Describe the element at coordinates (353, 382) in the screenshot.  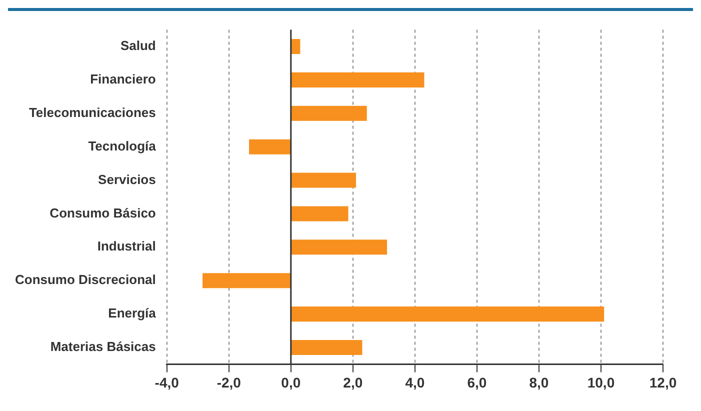
I see `x-tick-label: 2,0` at that location.